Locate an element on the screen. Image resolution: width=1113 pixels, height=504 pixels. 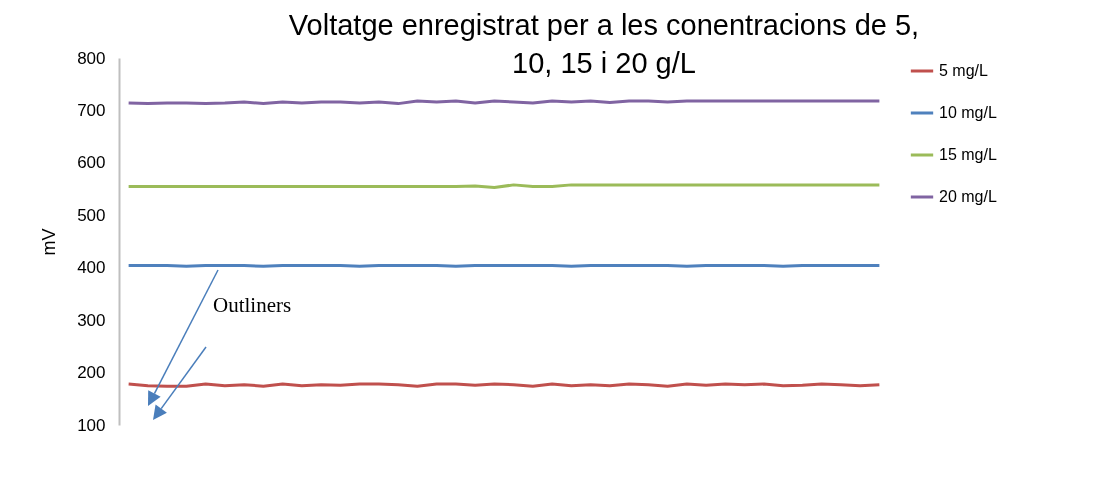
annotation: Outliners is located at coordinates (252, 305).